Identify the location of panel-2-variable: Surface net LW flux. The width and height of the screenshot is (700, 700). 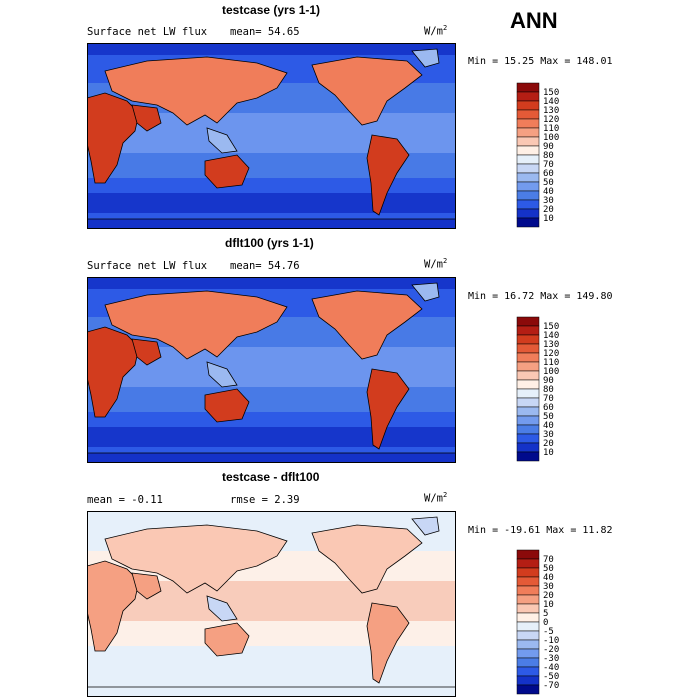
(147, 266).